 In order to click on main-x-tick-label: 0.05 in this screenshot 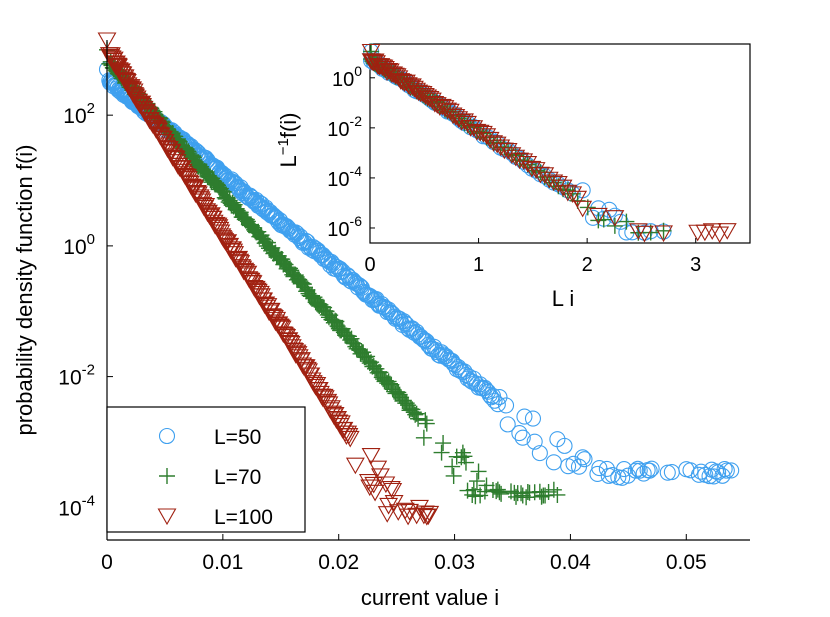, I will do `click(686, 562)`.